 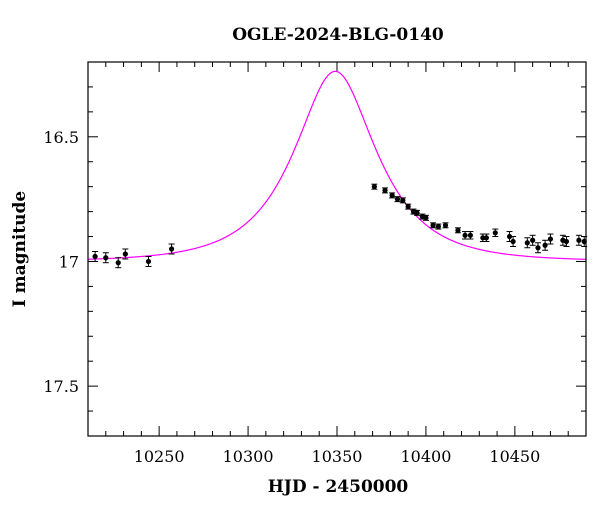 What do you see at coordinates (61, 386) in the screenshot?
I see `y-tick-label: 17.5` at bounding box center [61, 386].